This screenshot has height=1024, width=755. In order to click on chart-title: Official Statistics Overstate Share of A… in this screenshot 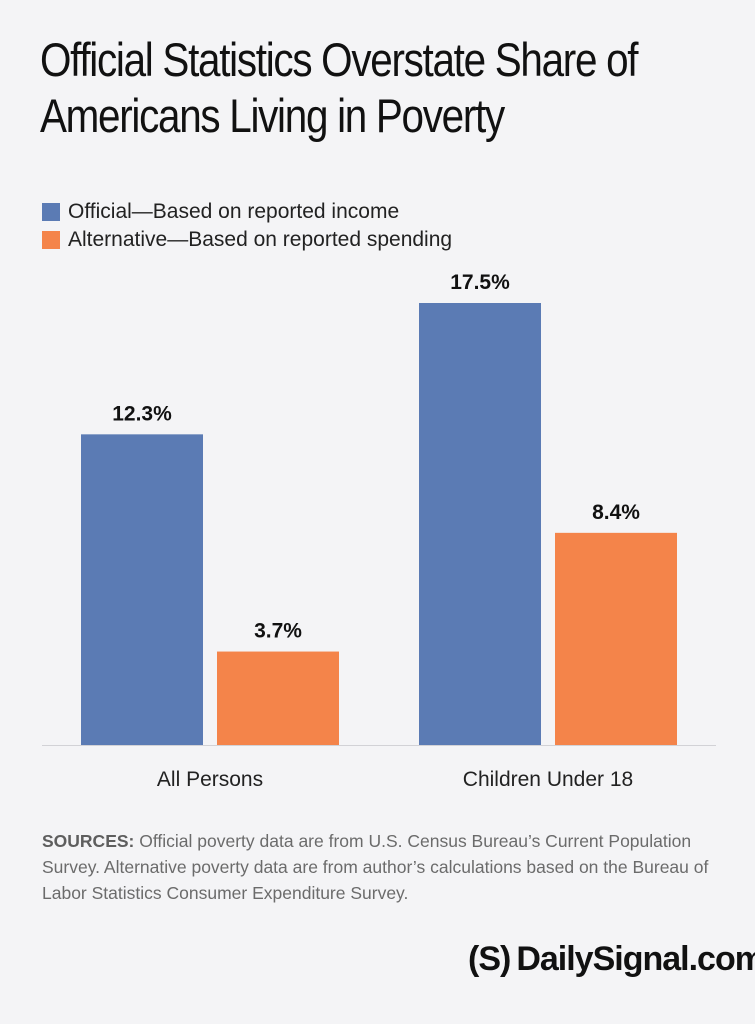, I will do `click(339, 87)`.